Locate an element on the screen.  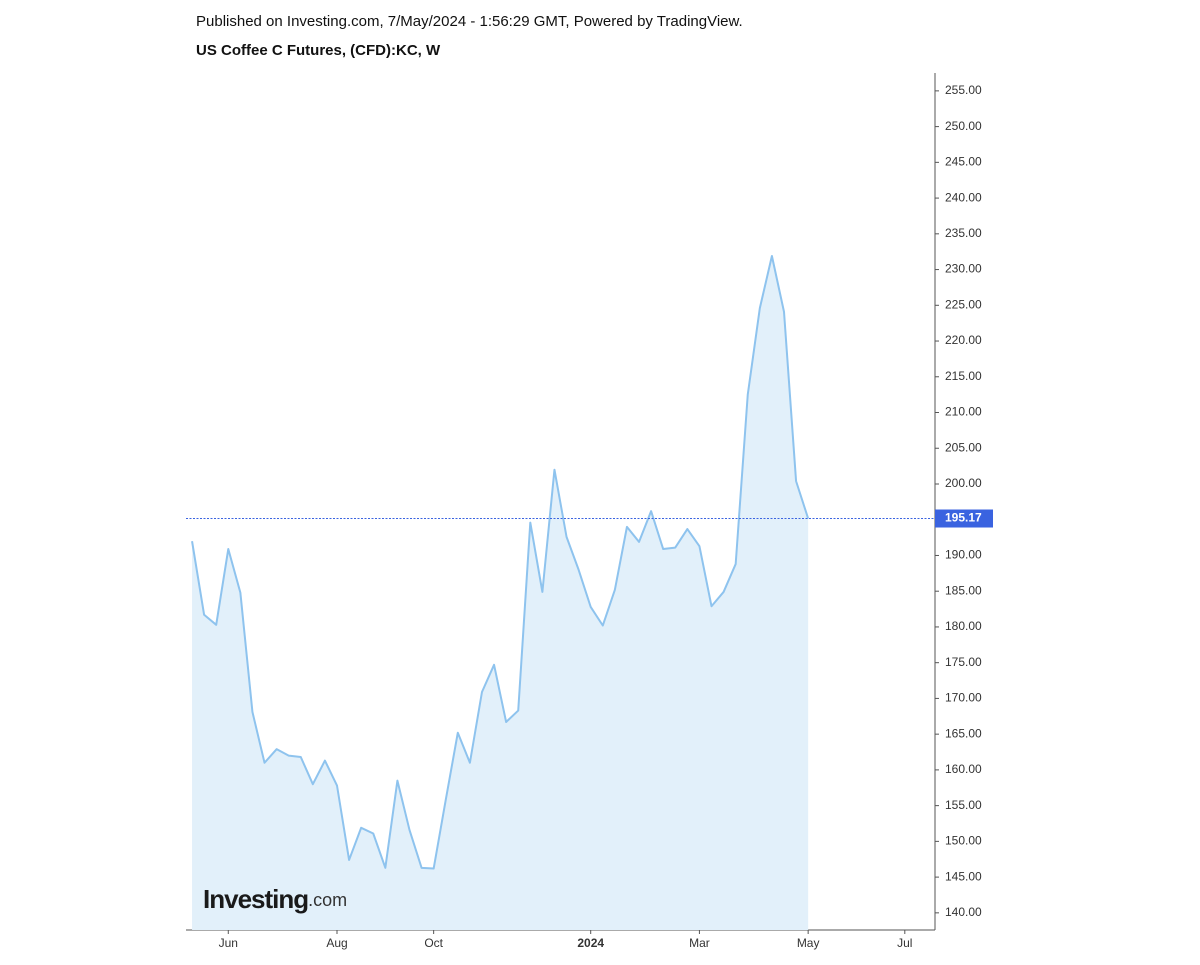
y-tick-label: 180.00 is located at coordinates (963, 626).